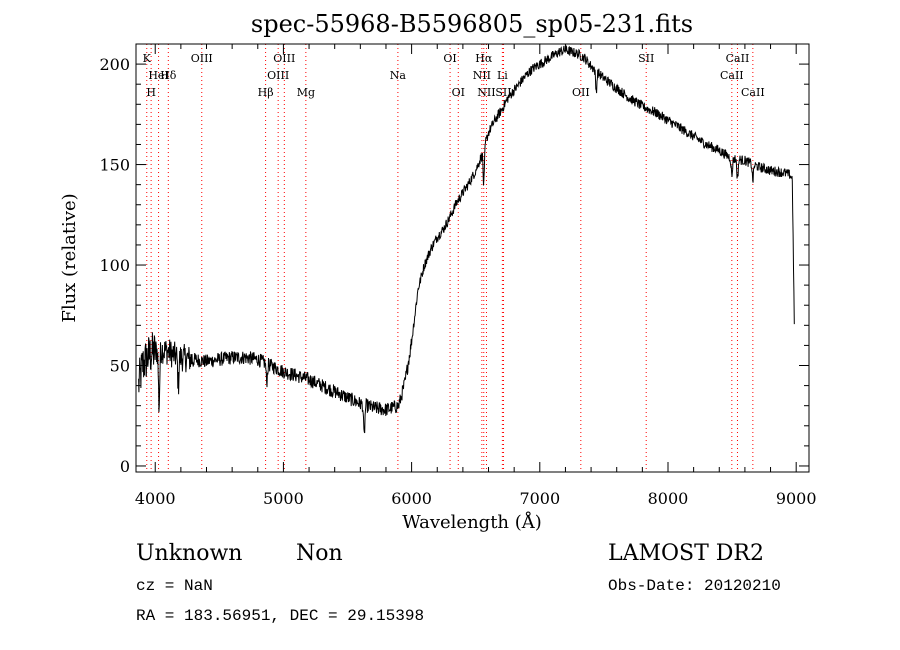  I want to click on y-tick-label-1: 50, so click(120, 366).